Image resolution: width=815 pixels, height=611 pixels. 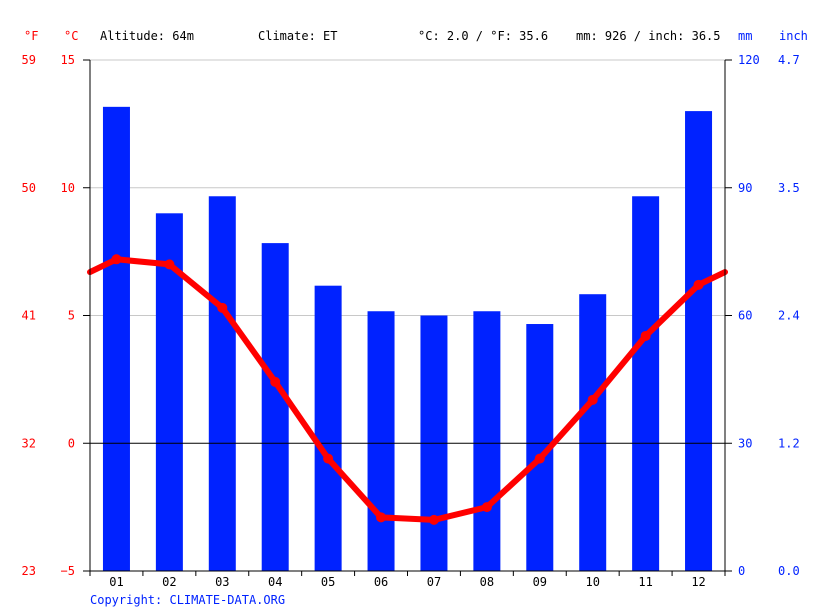 I want to click on unit-fahrenheit-label: °F, so click(x=31, y=36).